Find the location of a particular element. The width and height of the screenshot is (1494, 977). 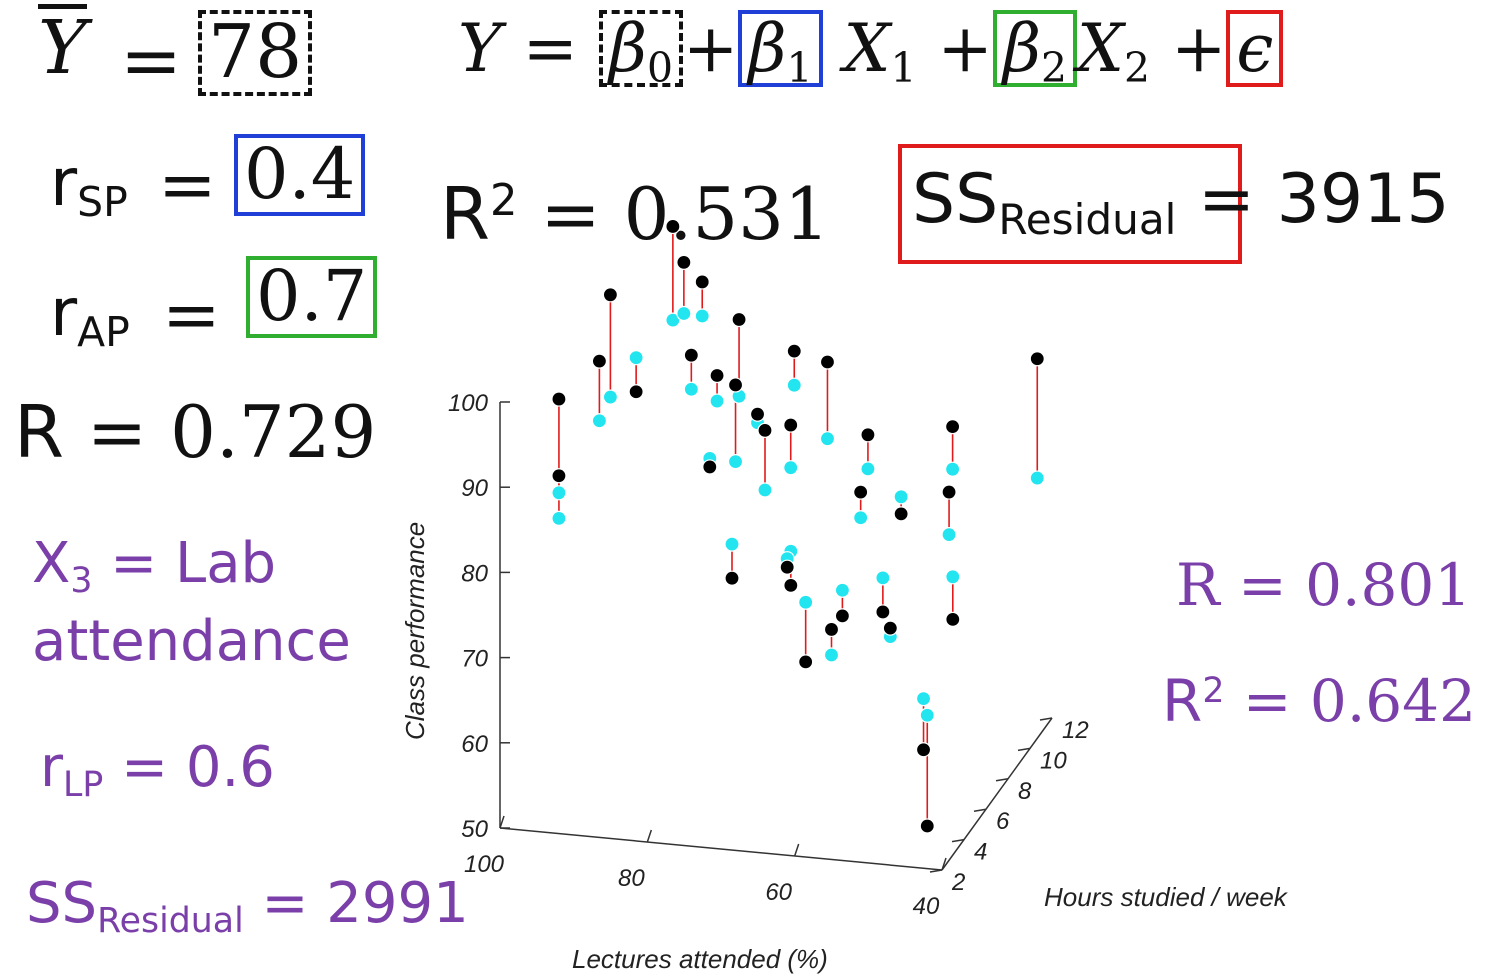

beta1-sub: 1 is located at coordinates (799, 68).